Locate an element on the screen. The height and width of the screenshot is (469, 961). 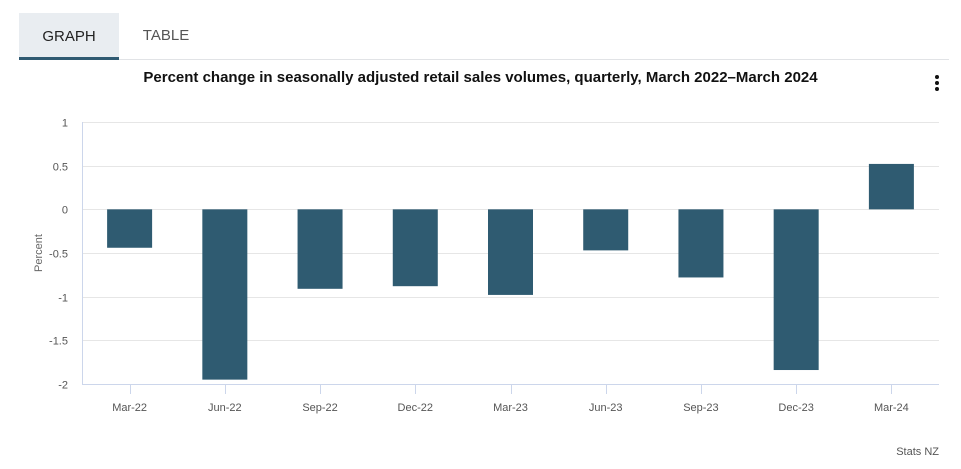
x-tick-label: Mar-24 is located at coordinates (891, 408).